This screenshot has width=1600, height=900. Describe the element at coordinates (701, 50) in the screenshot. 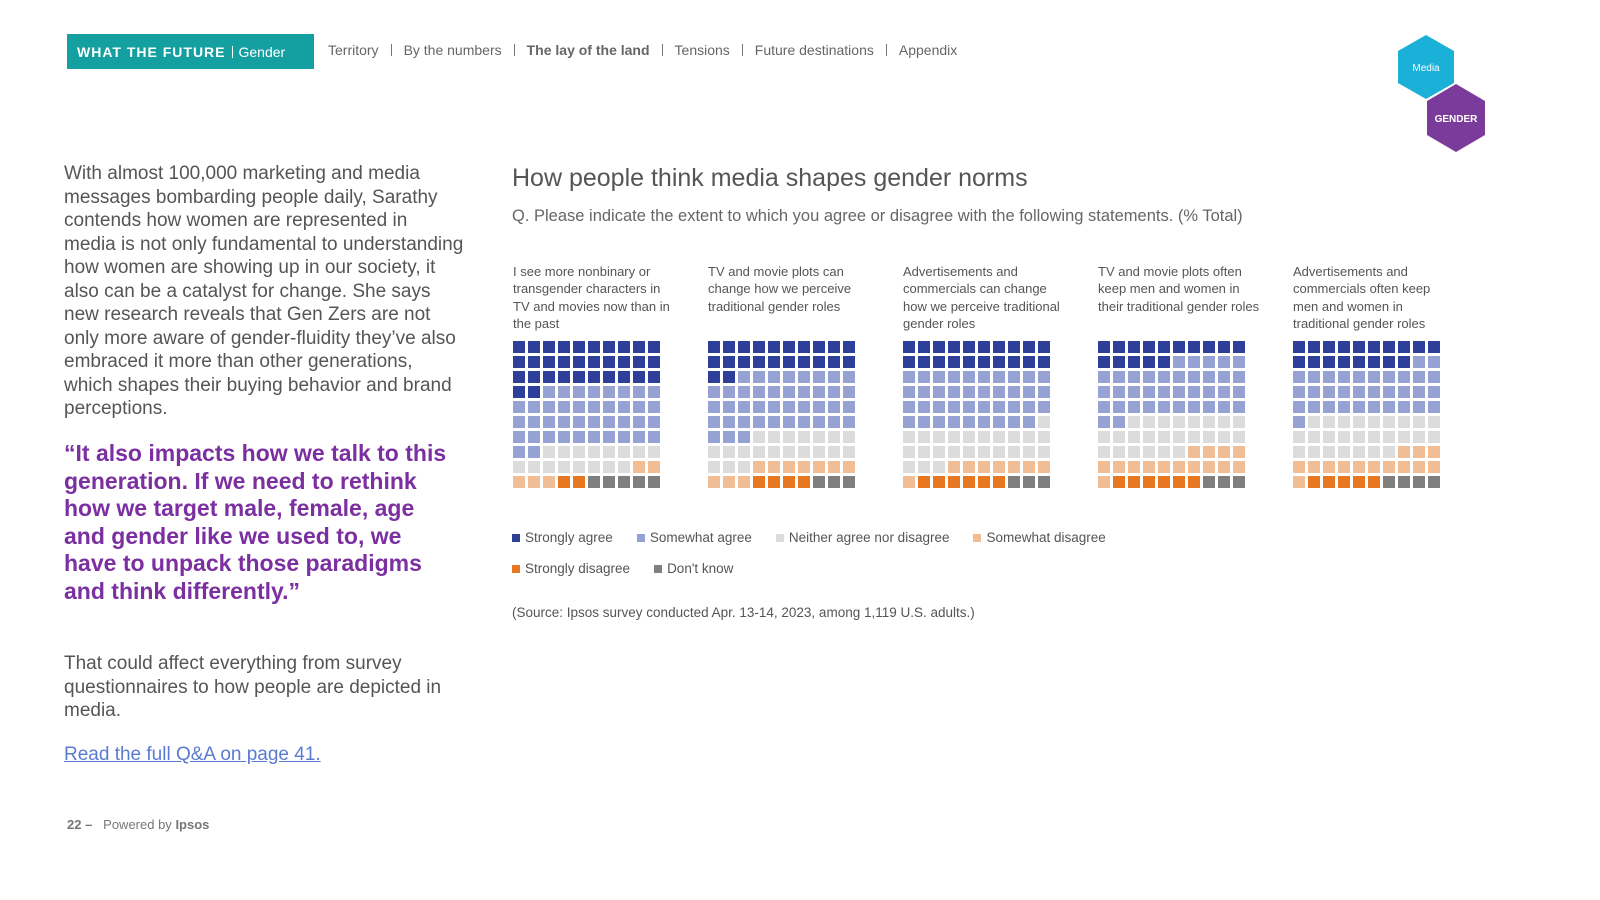

I see `nav-item: Tensions` at that location.